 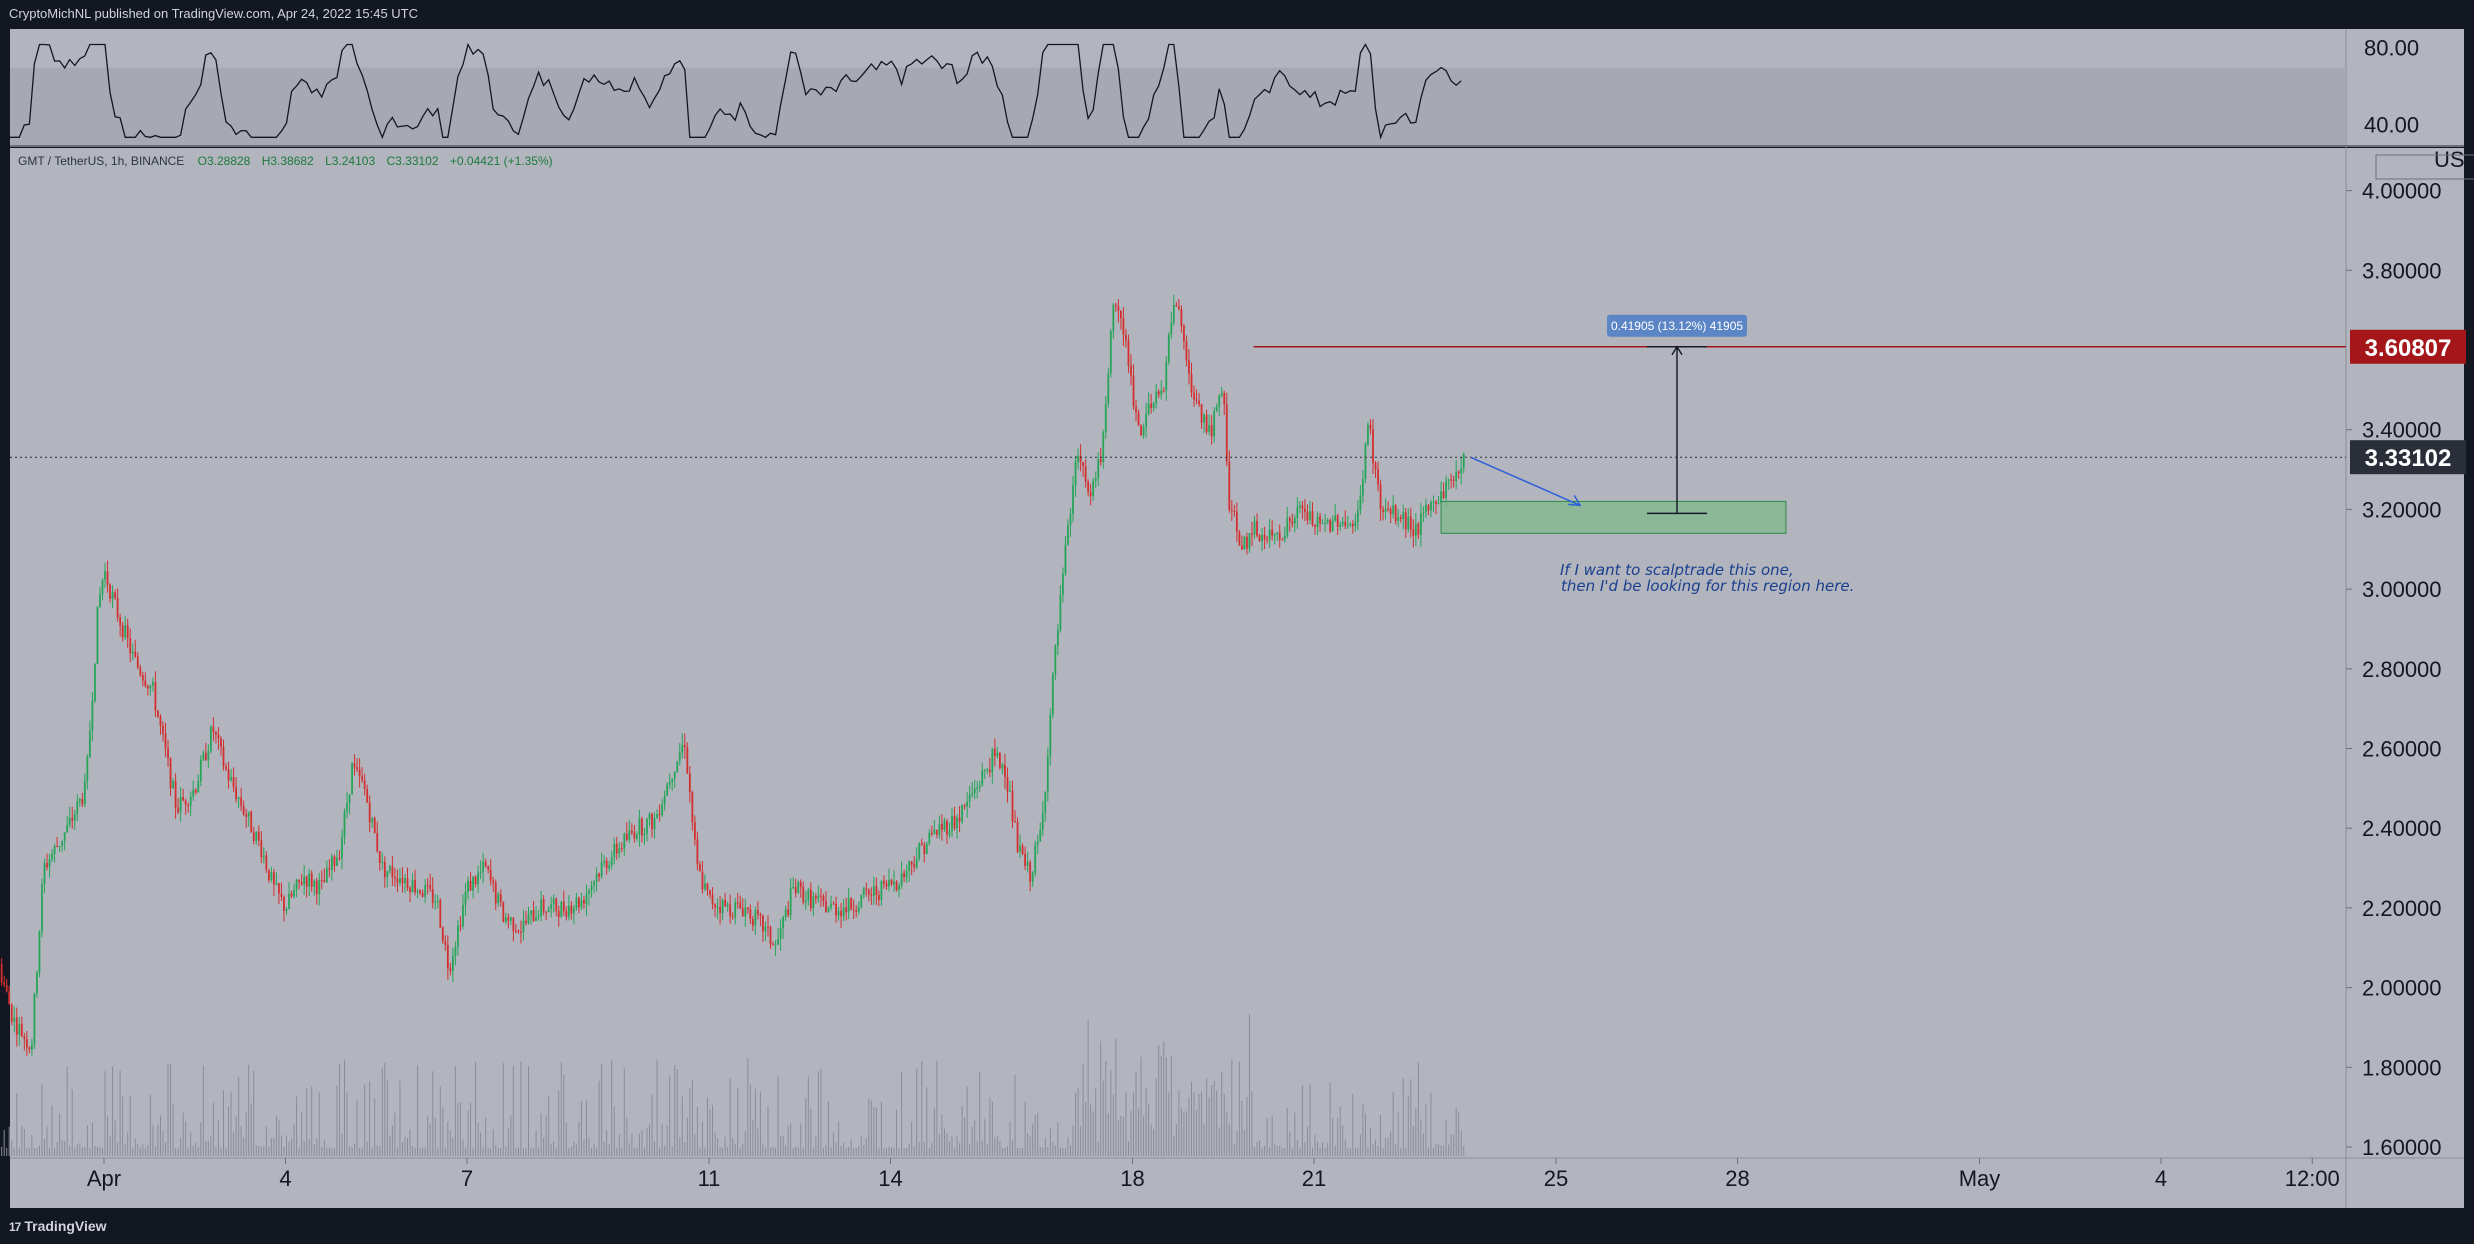 What do you see at coordinates (1737, 1178) in the screenshot?
I see `x-tick-label: 28` at bounding box center [1737, 1178].